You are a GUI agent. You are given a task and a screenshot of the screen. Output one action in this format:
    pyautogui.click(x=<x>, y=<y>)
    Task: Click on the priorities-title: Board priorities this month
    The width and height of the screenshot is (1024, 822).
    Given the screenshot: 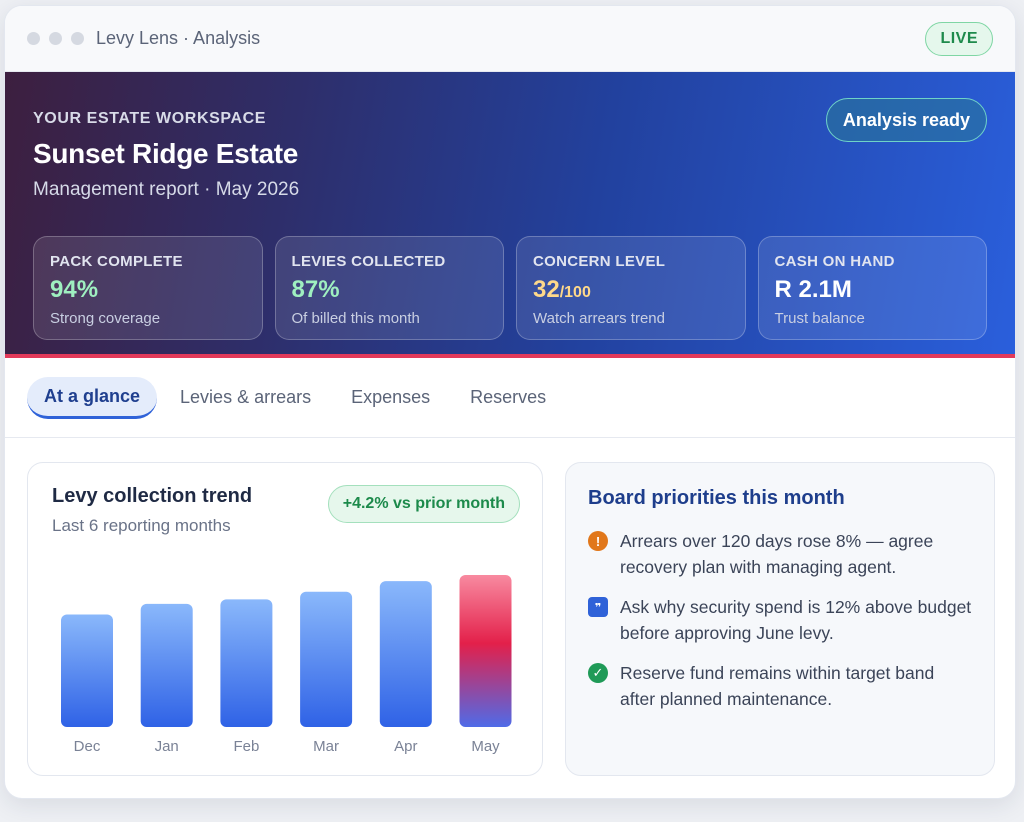 What is the action you would take?
    pyautogui.click(x=716, y=498)
    